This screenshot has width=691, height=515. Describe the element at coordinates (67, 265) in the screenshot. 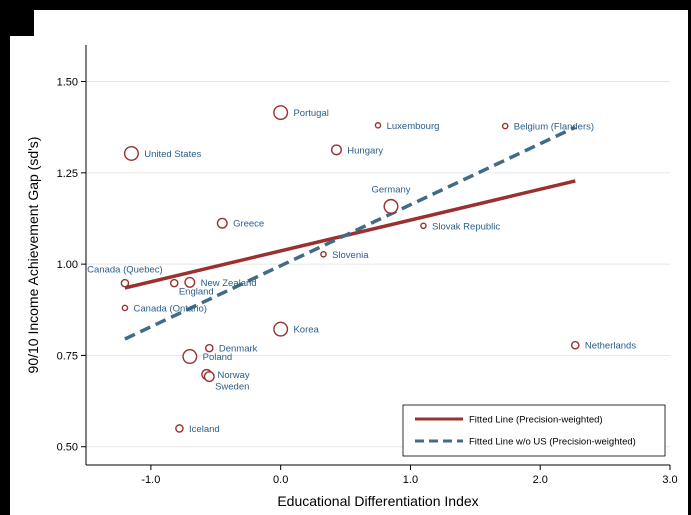

I see `y-tick-label: 1.00` at that location.